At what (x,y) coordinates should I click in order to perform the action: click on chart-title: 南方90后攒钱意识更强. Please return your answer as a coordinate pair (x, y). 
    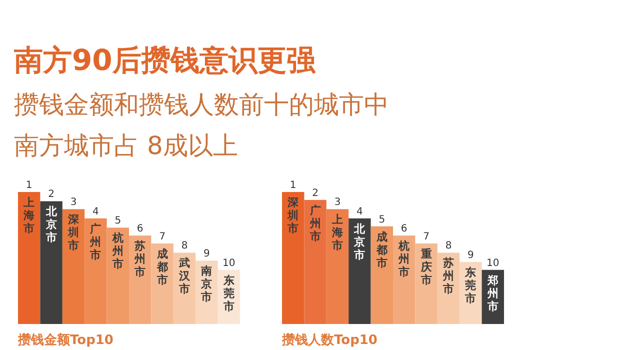
    Looking at the image, I should click on (164, 60).